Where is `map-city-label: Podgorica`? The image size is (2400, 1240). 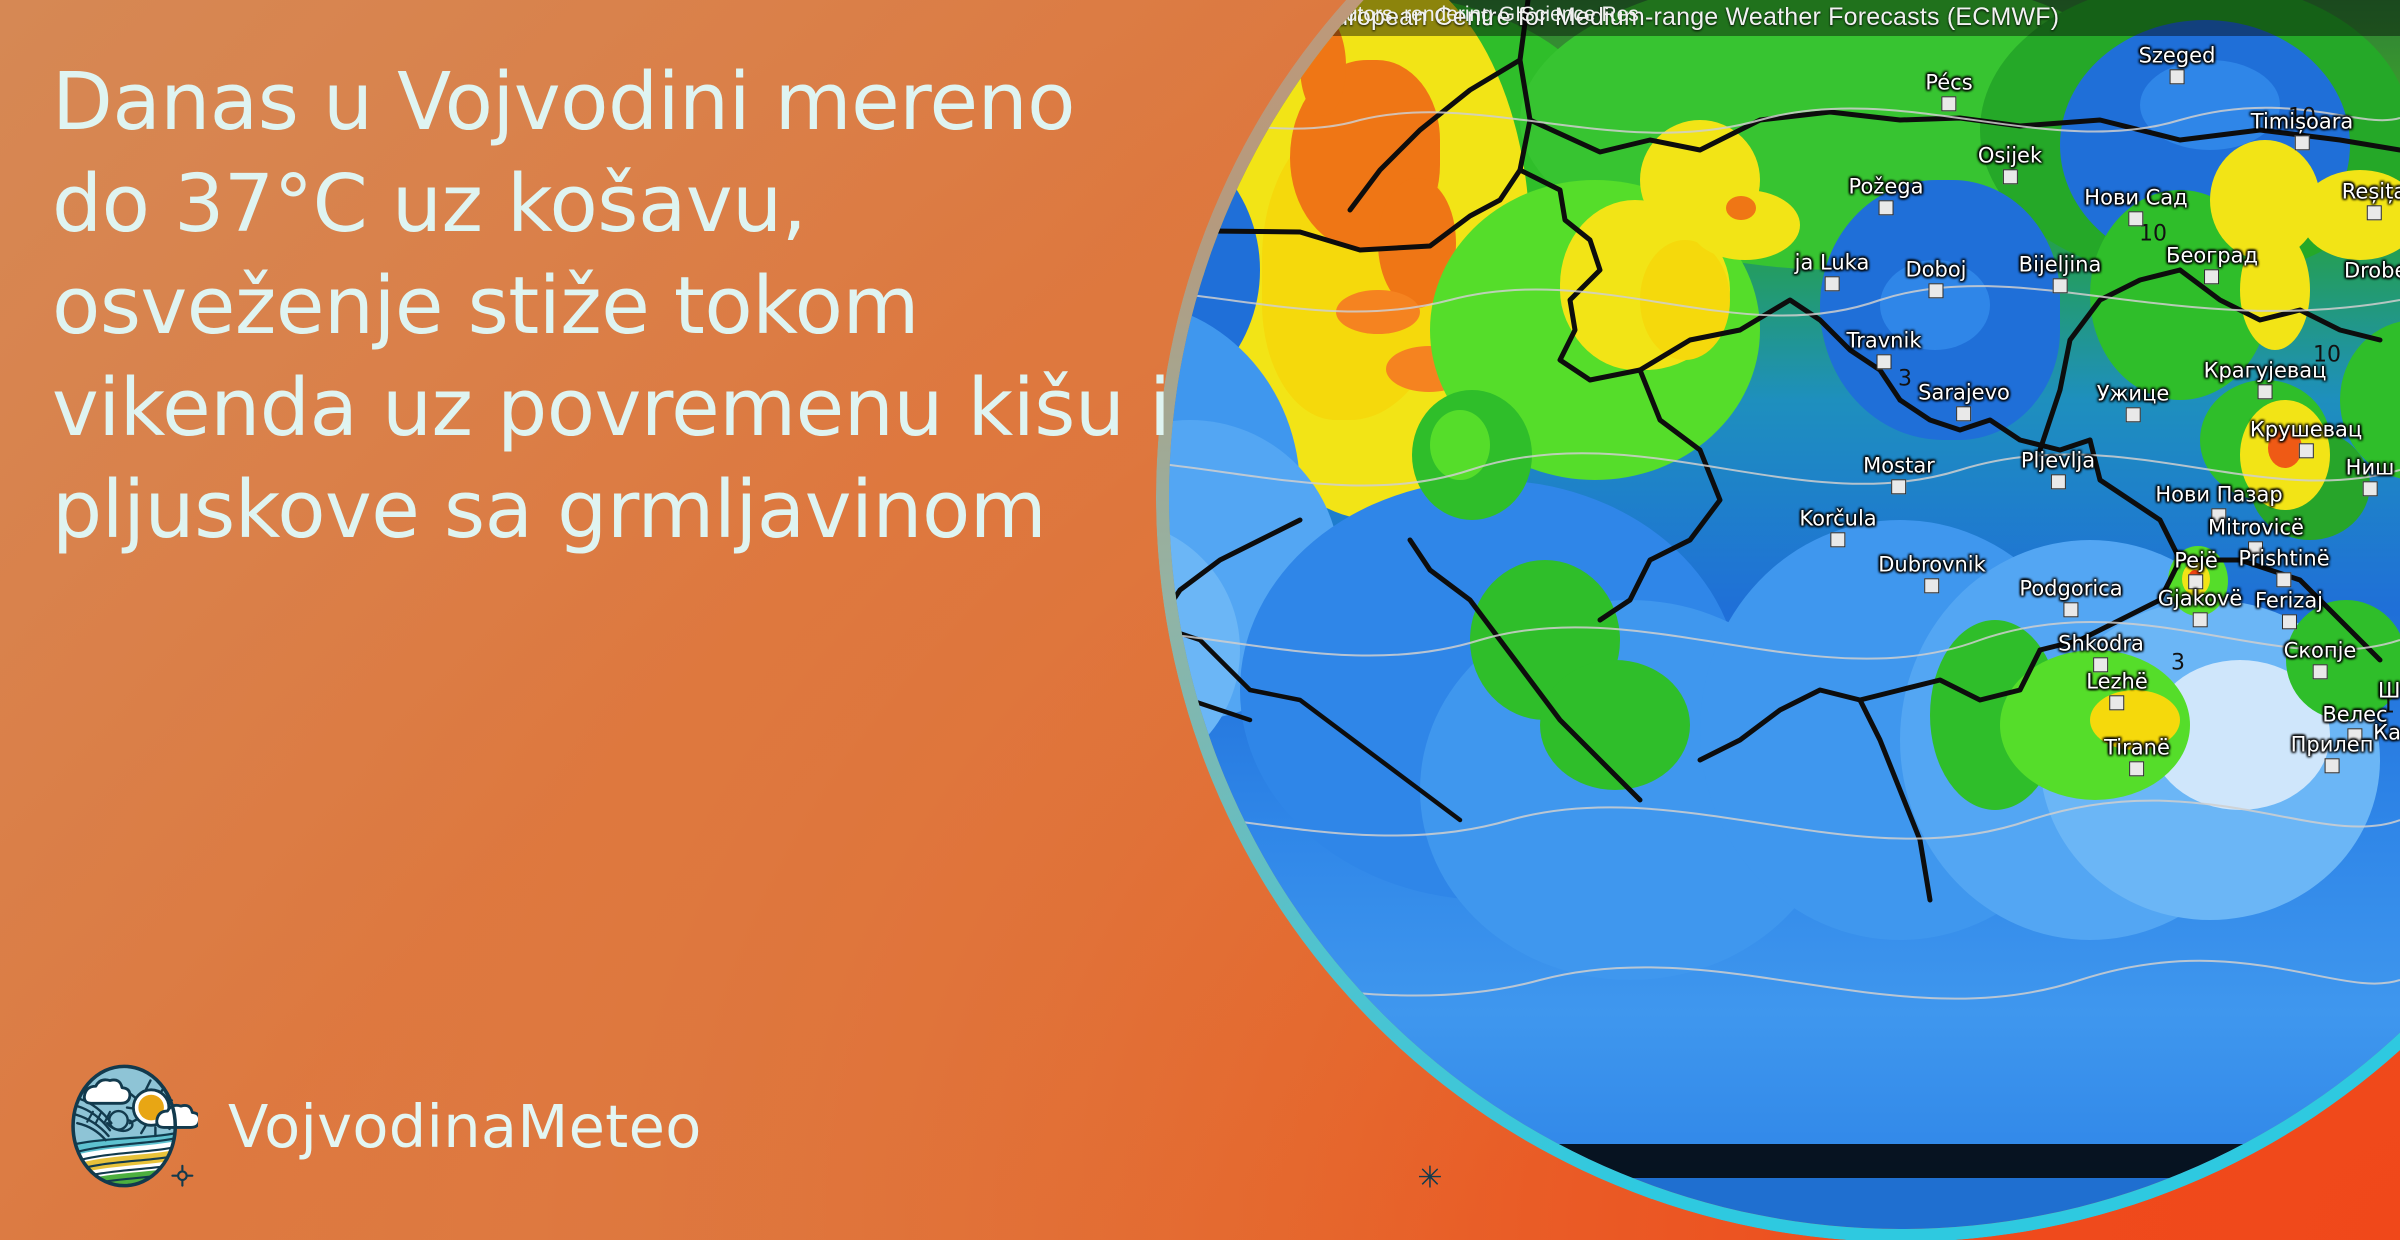
map-city-label: Podgorica is located at coordinates (2071, 598).